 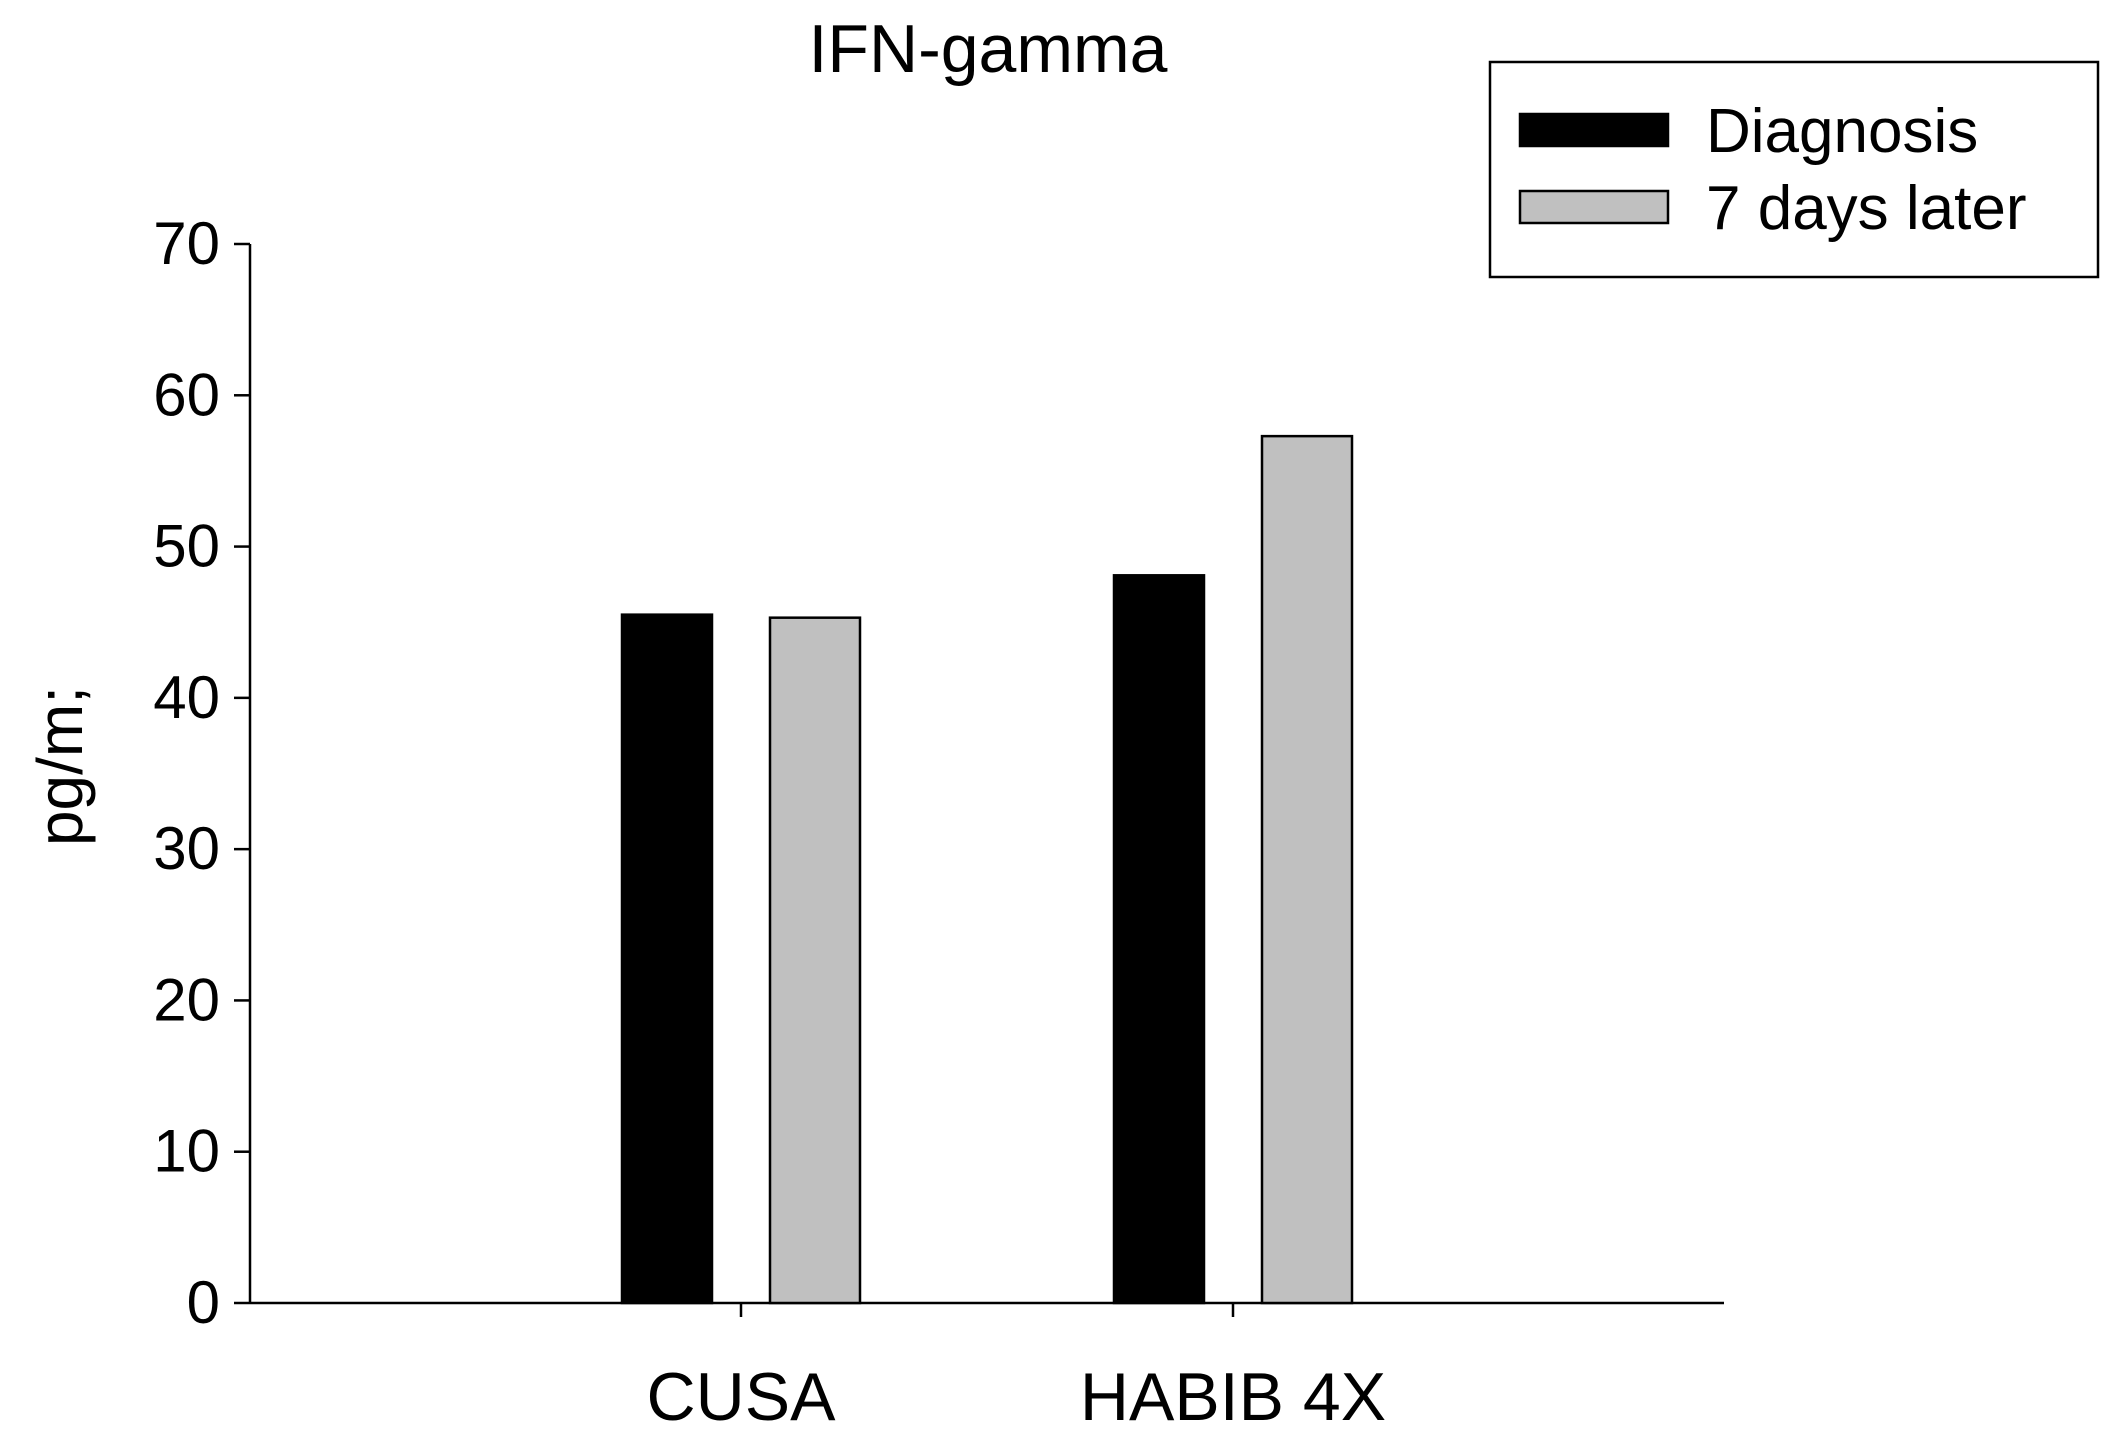 I want to click on bar-7-days-later-habib-4x, so click(x=1307, y=869).